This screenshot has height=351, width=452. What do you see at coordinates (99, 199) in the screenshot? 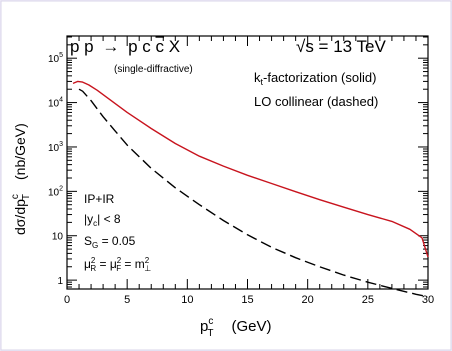
I see `param-exchange: IP+IR` at bounding box center [99, 199].